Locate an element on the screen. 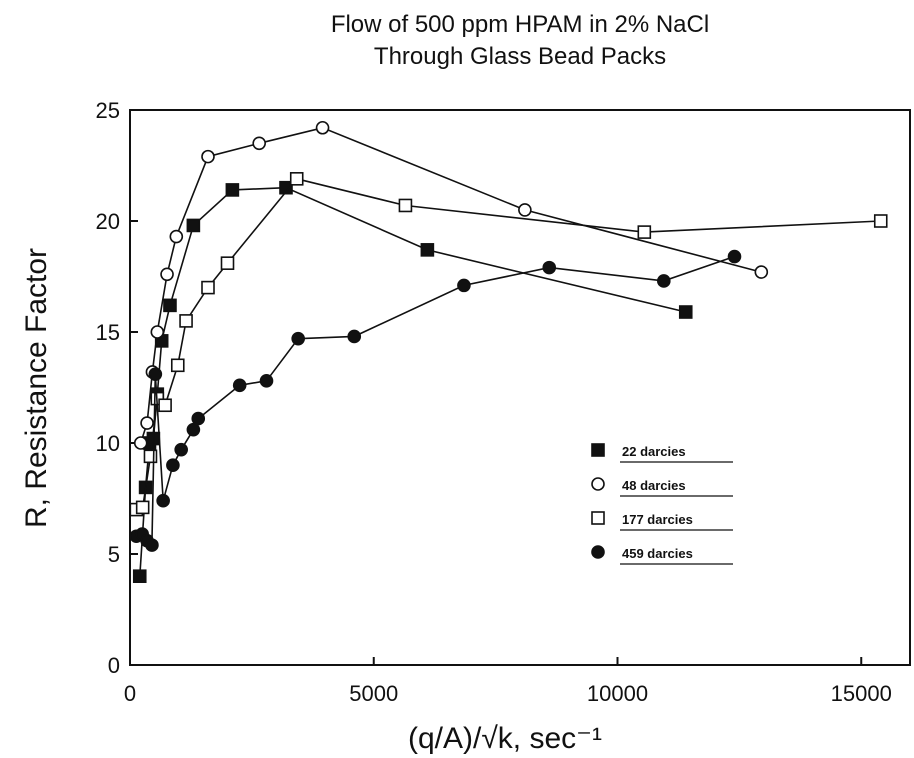  legend-label: 22 darcies is located at coordinates (654, 451).